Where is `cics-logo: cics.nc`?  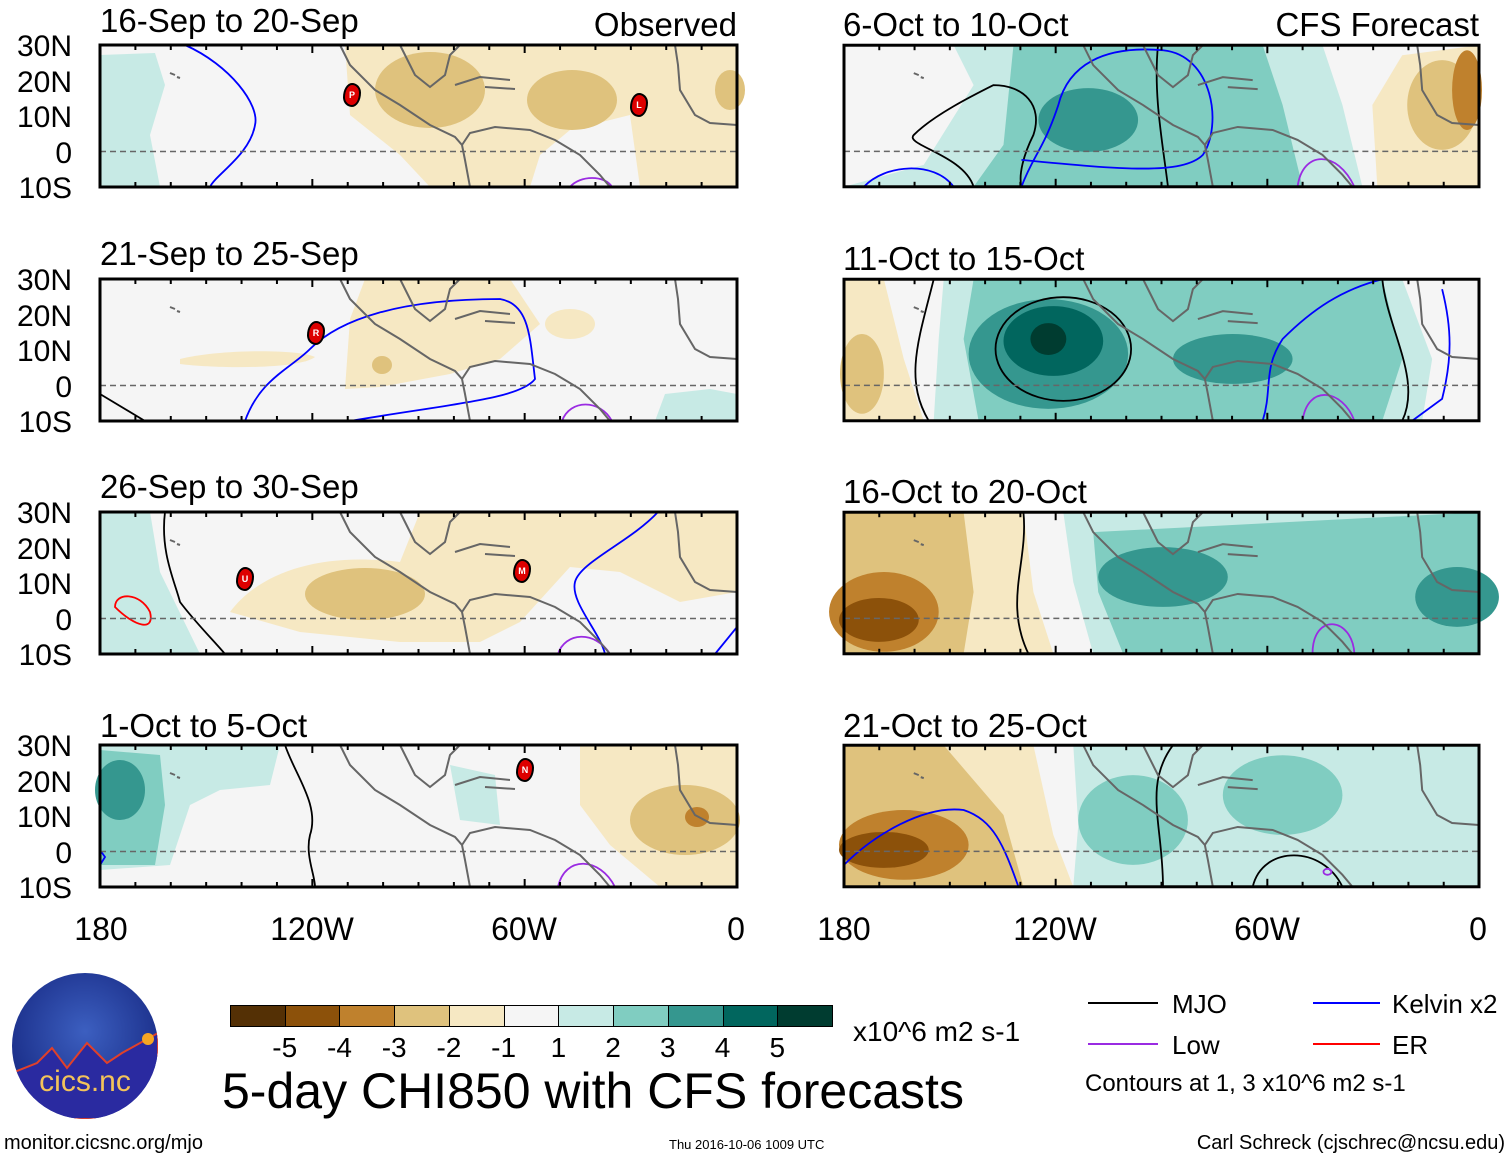
cics-logo: cics.nc is located at coordinates (85, 1046).